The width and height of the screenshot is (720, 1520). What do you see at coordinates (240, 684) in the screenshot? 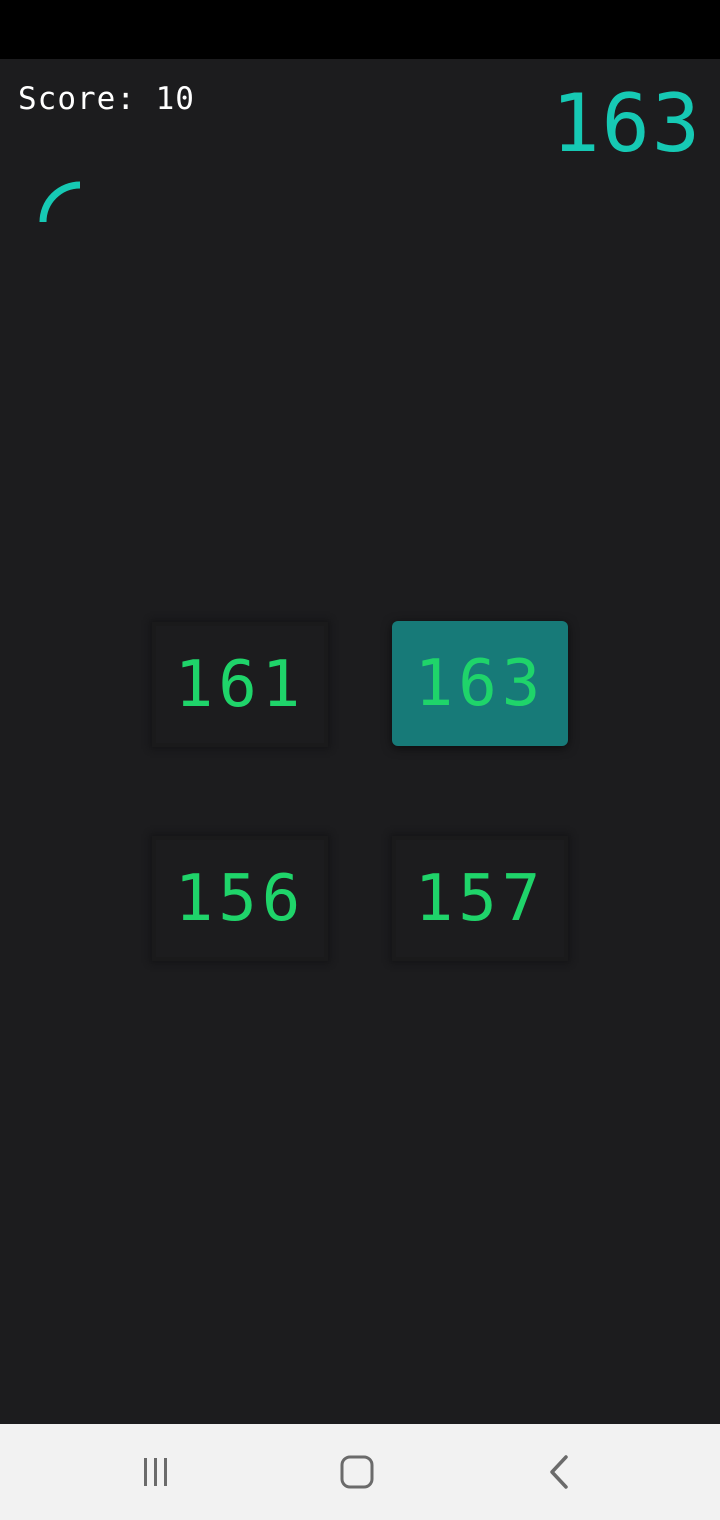
I see `answer-option-161: 161` at bounding box center [240, 684].